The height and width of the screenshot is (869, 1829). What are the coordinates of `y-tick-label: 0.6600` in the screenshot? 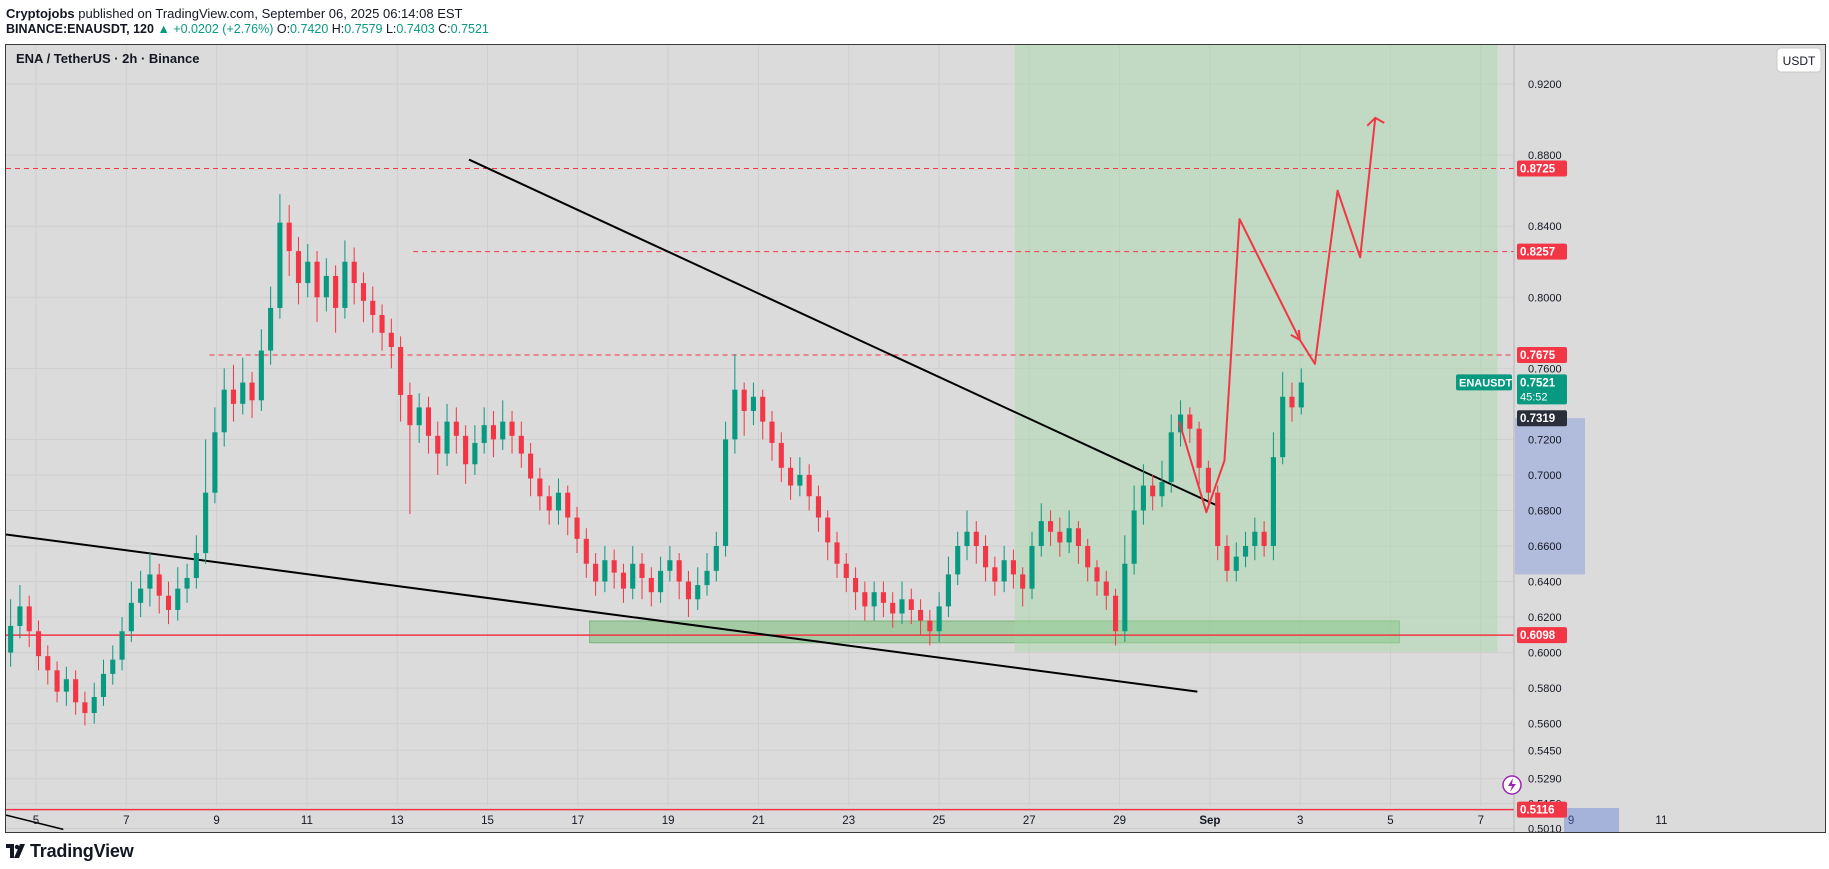 It's located at (1545, 547).